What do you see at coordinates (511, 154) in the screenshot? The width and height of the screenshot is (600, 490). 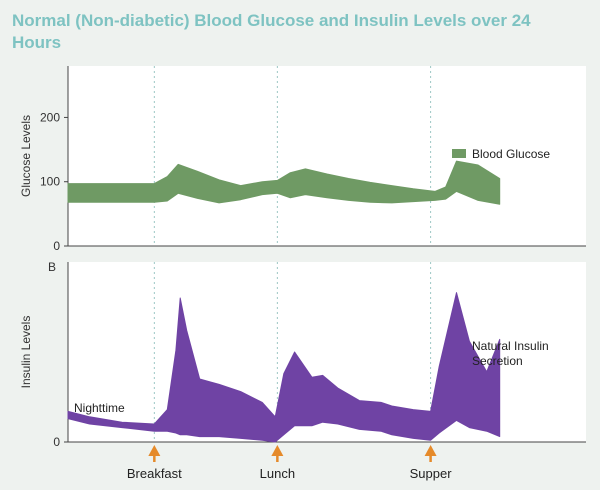 I see `glucose-legend-label: Blood Glucose` at bounding box center [511, 154].